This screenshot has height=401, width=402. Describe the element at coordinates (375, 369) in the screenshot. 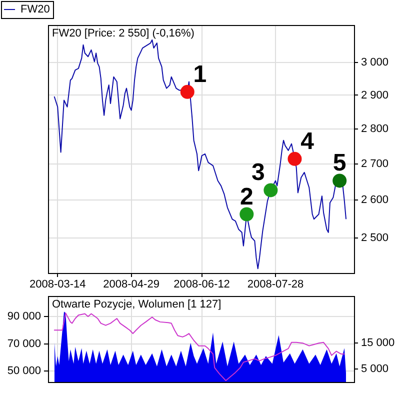

I see `y2-tick-label: 5 000` at that location.